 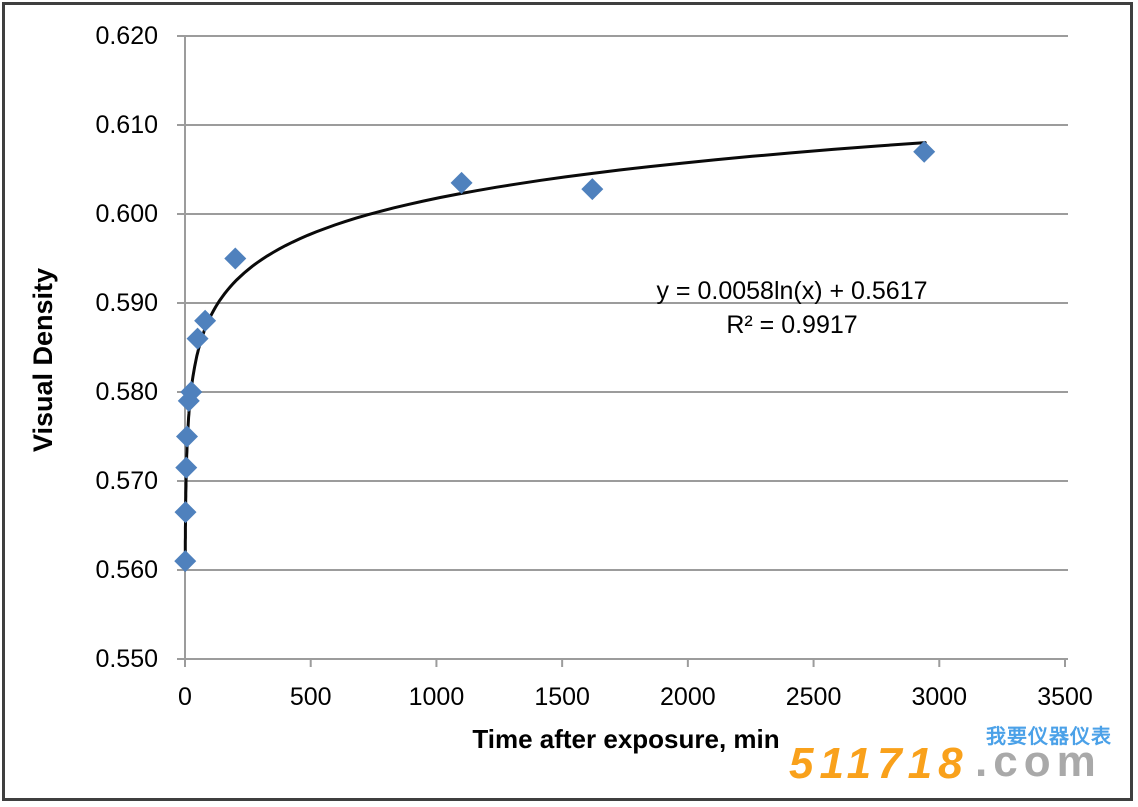 I want to click on x-tick-label: 1000, so click(x=437, y=697).